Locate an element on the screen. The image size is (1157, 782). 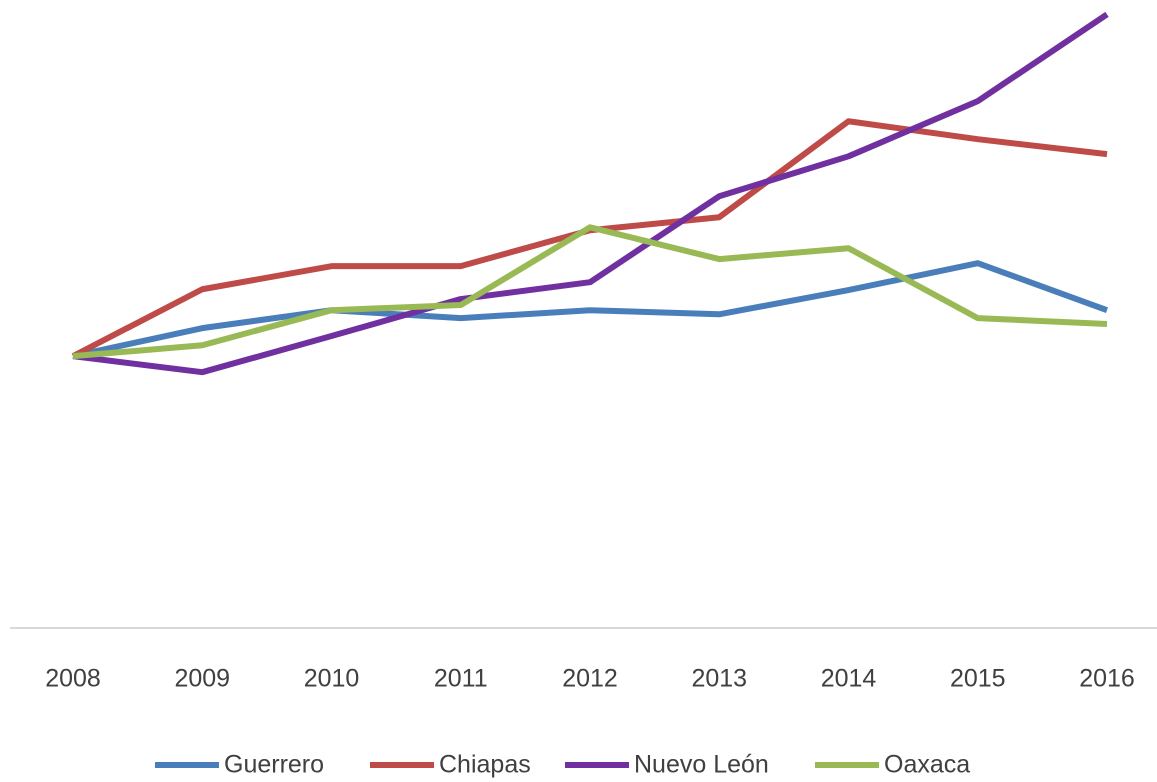
x-tick-label: 2011 is located at coordinates (461, 679).